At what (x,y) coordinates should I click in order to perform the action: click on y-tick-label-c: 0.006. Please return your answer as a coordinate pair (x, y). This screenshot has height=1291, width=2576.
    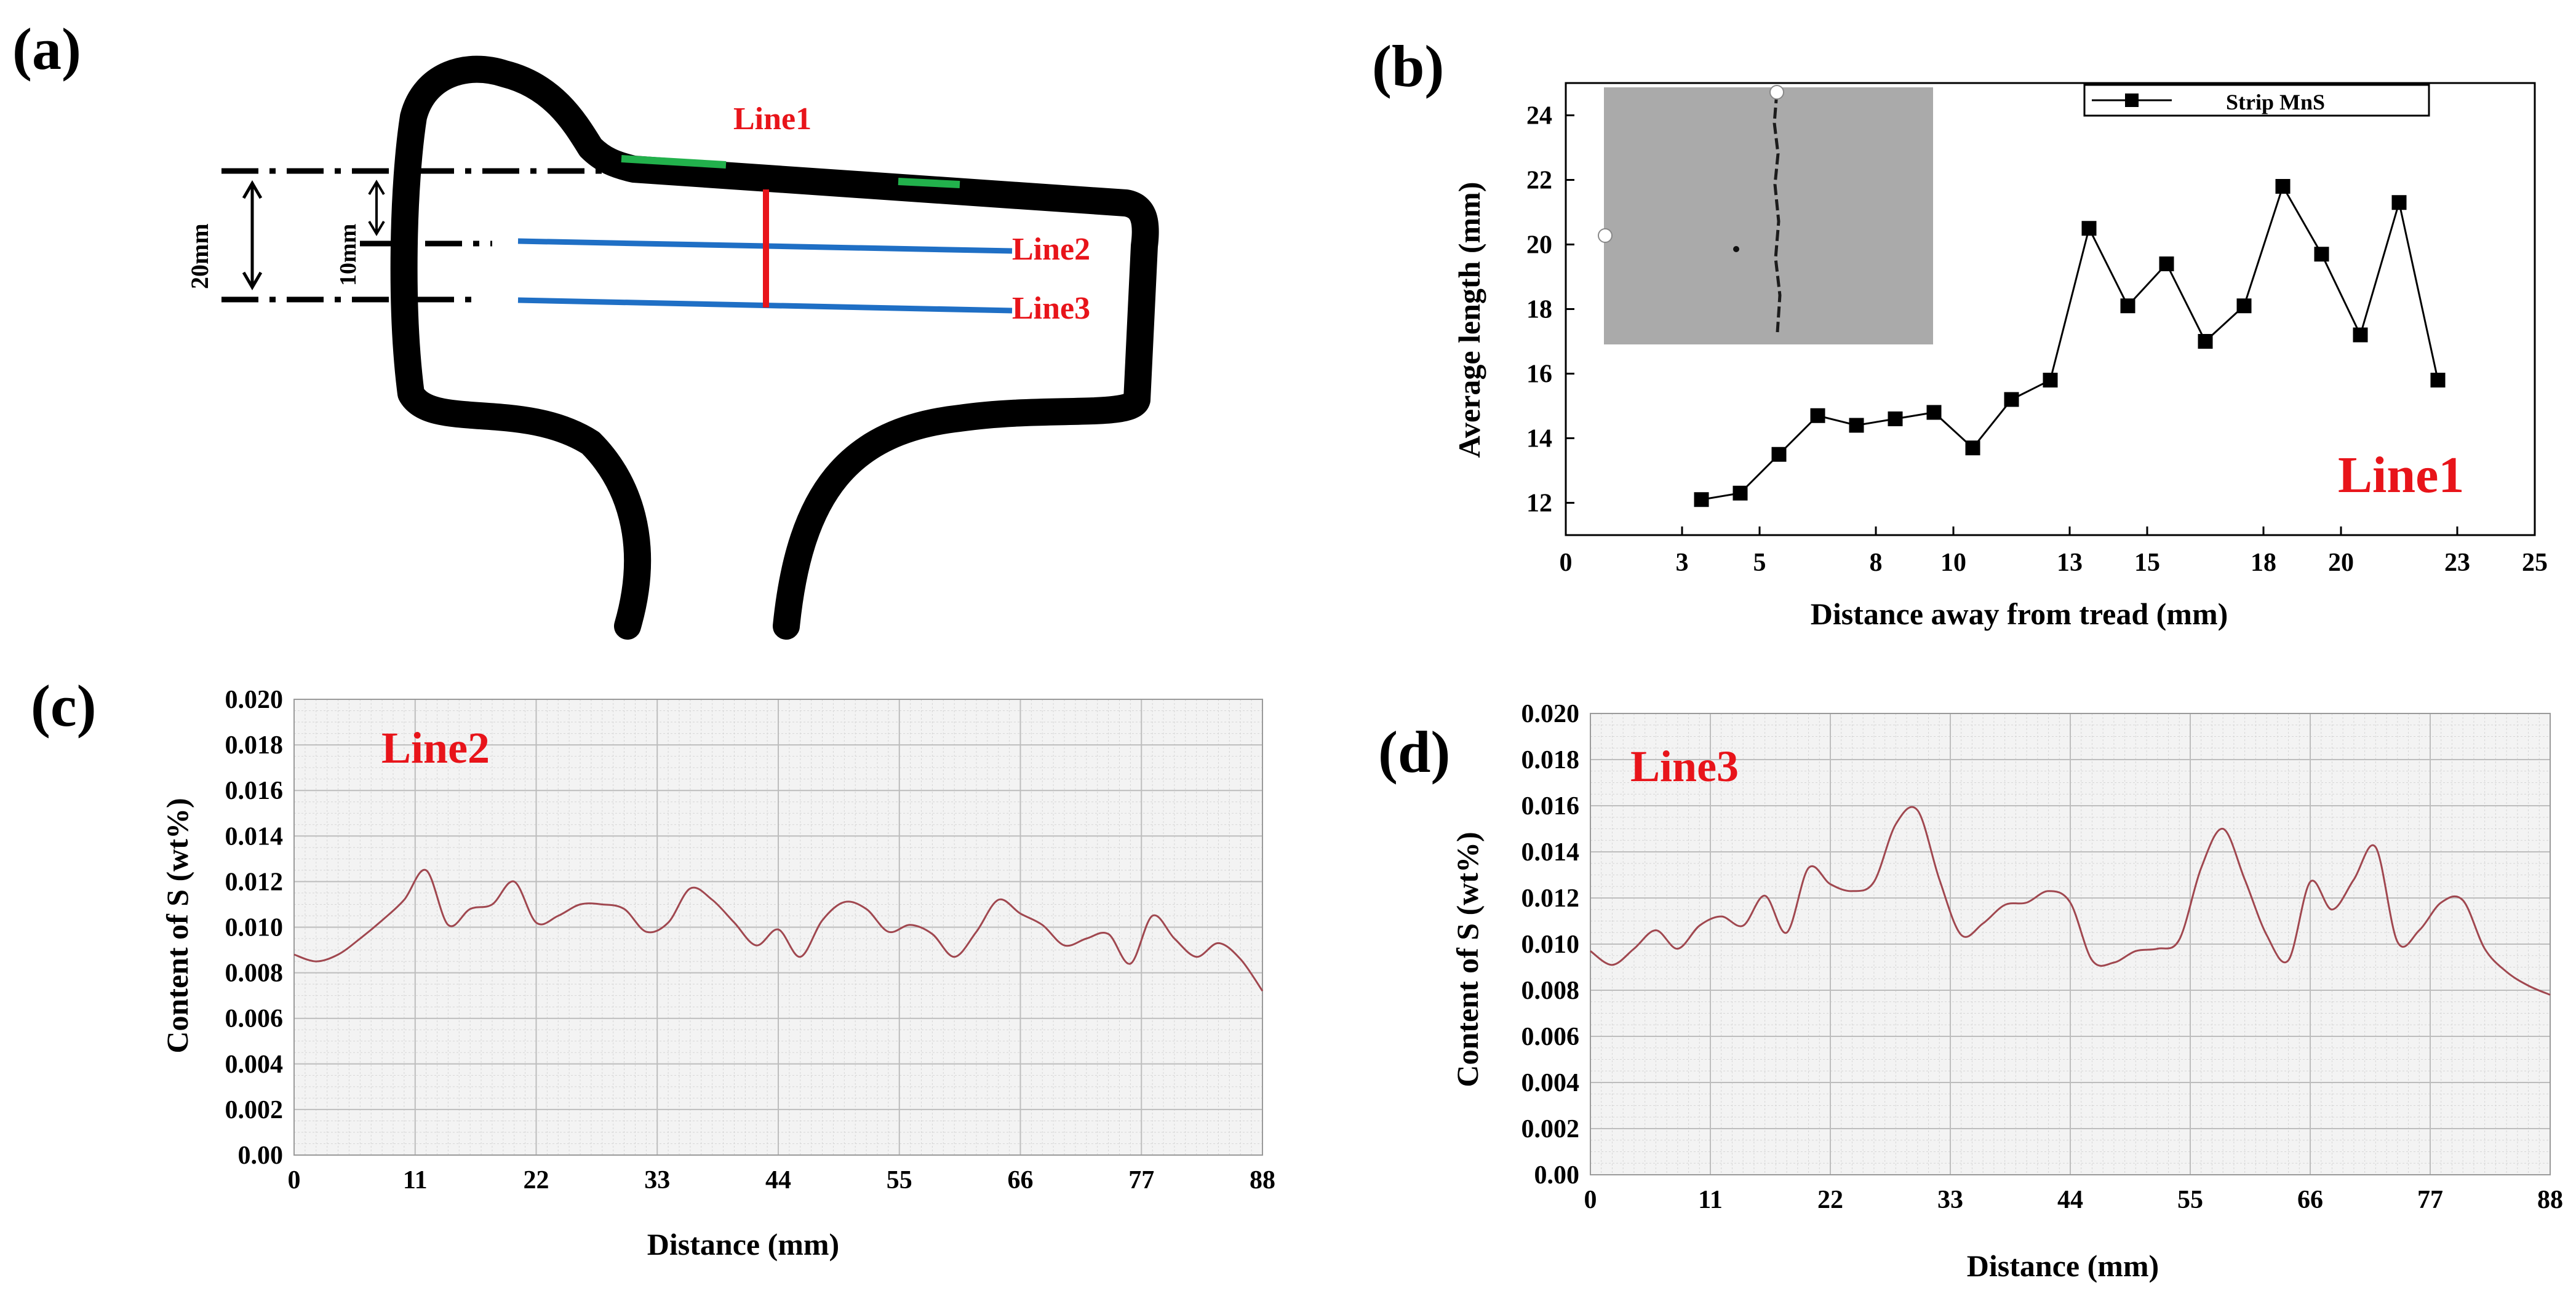
    Looking at the image, I should click on (255, 1019).